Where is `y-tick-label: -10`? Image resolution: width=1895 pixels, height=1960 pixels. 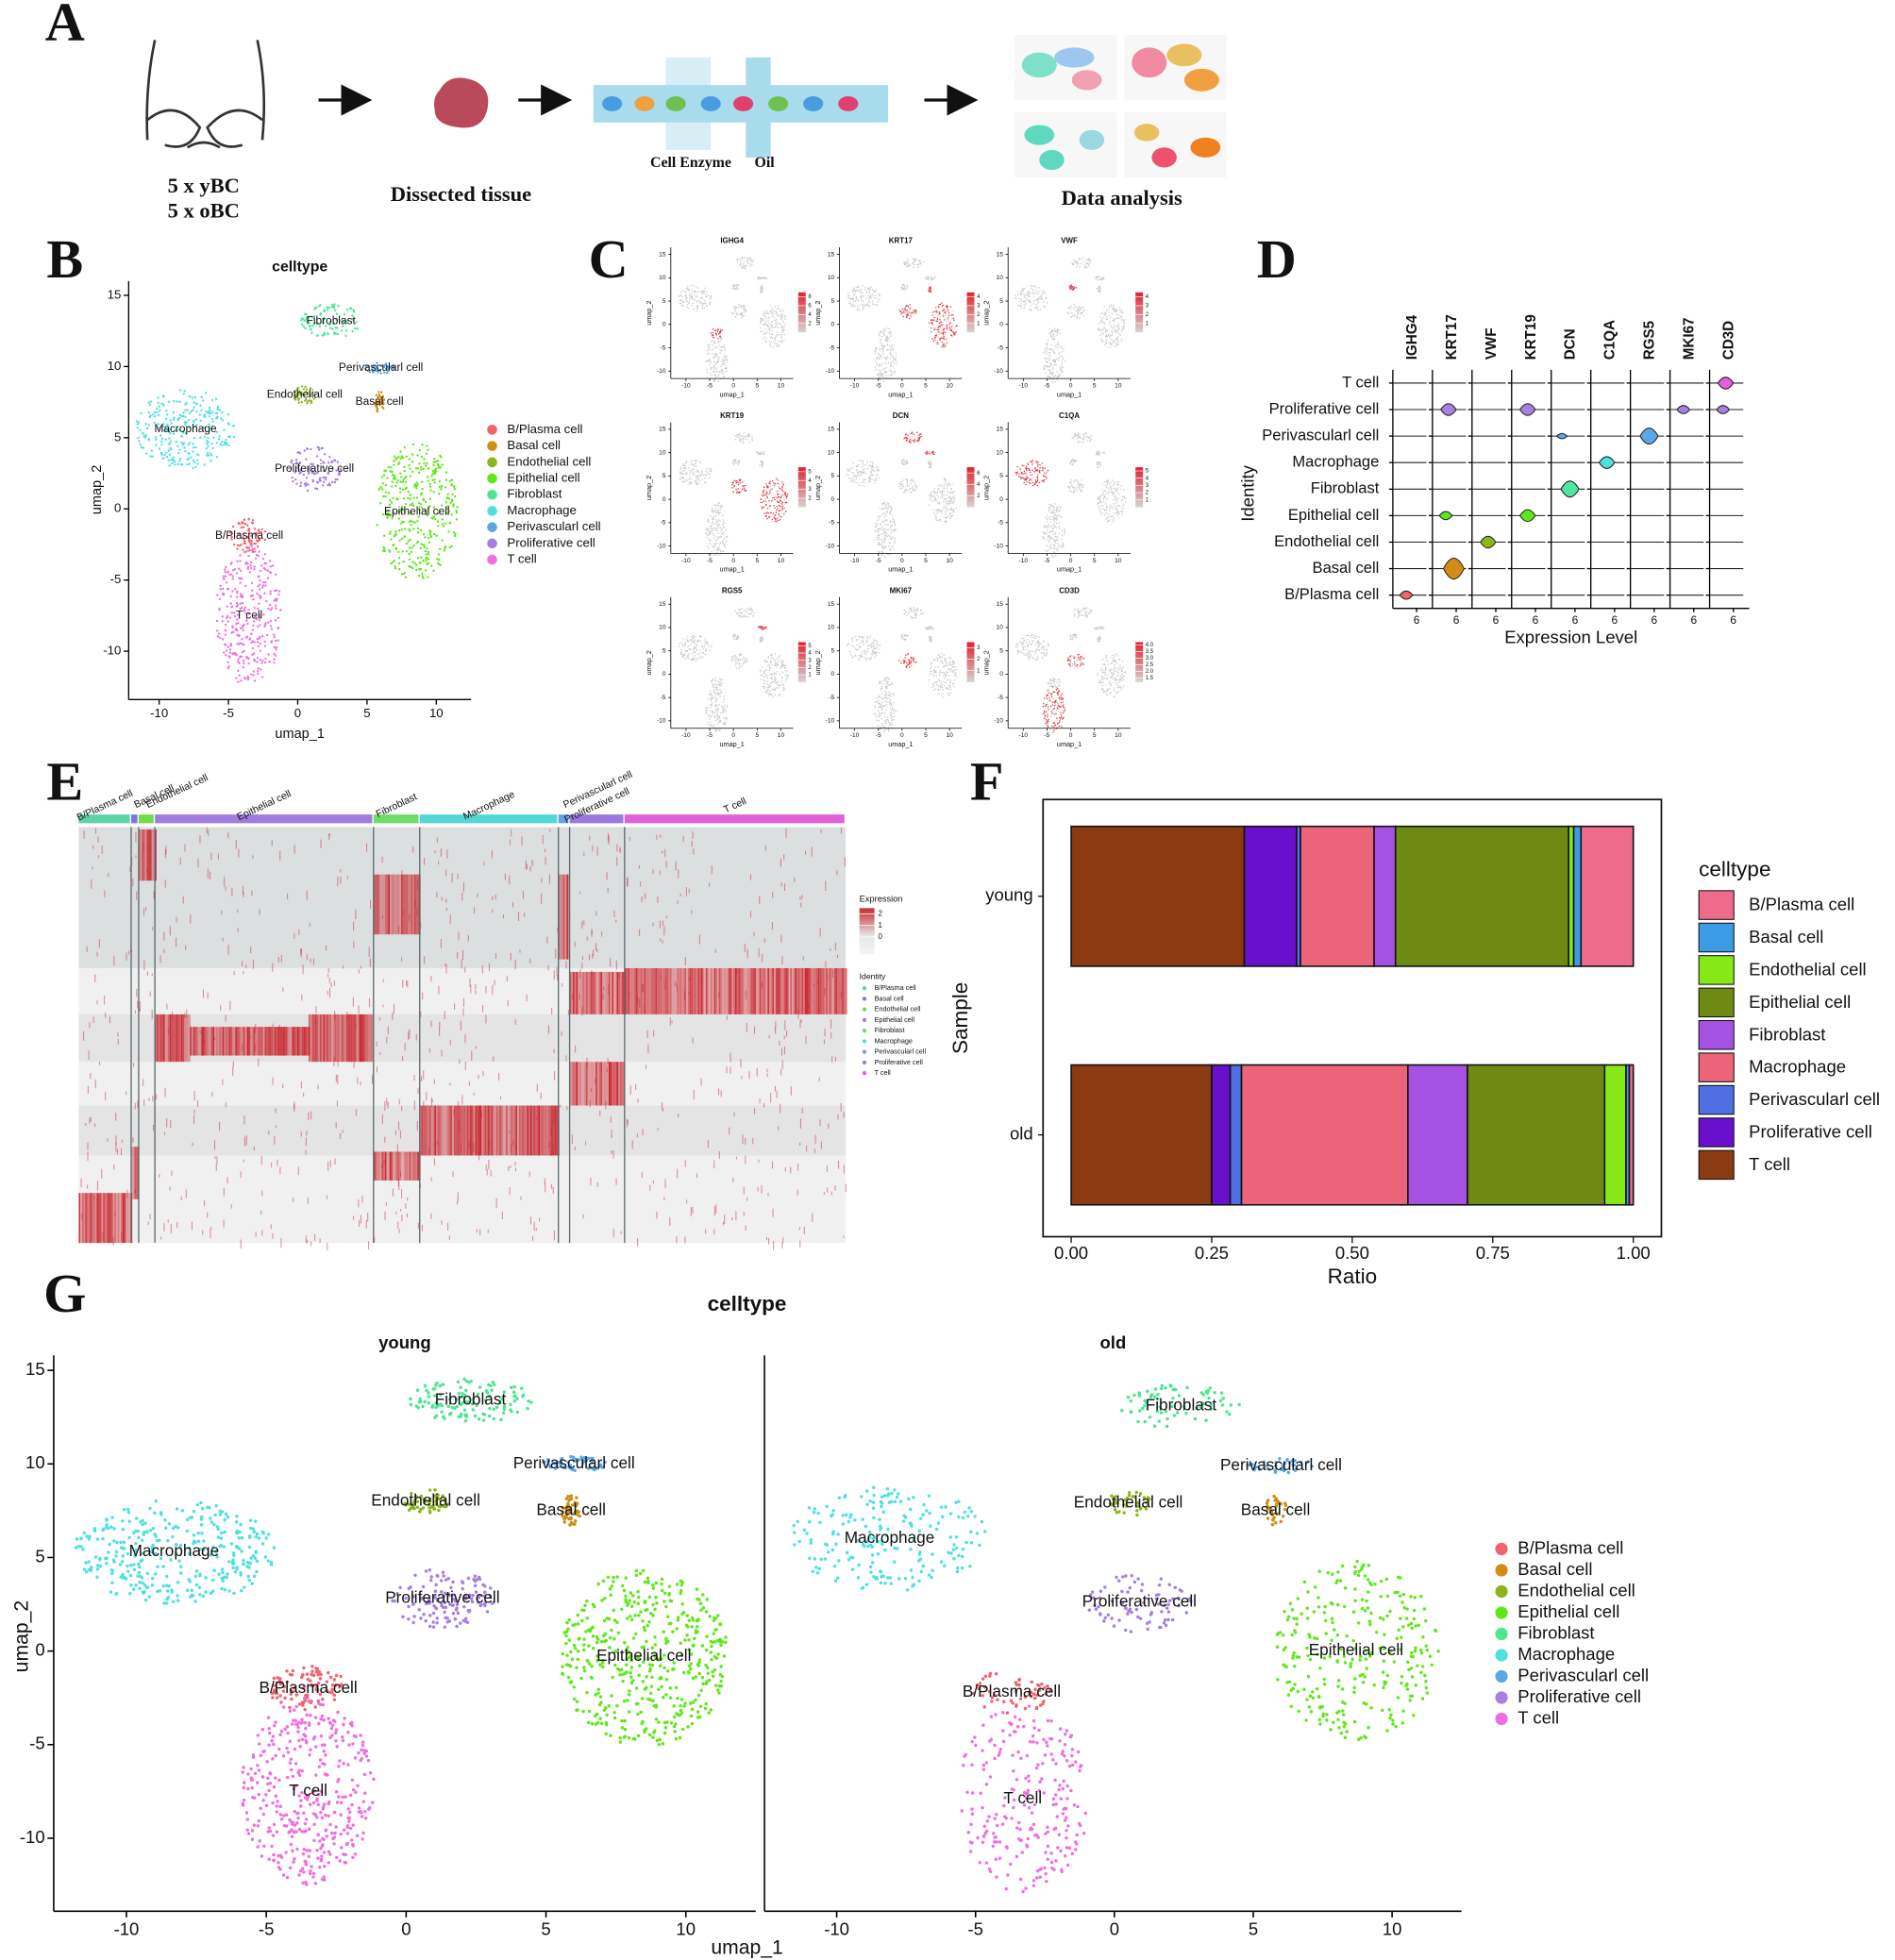
y-tick-label: -10 is located at coordinates (112, 651).